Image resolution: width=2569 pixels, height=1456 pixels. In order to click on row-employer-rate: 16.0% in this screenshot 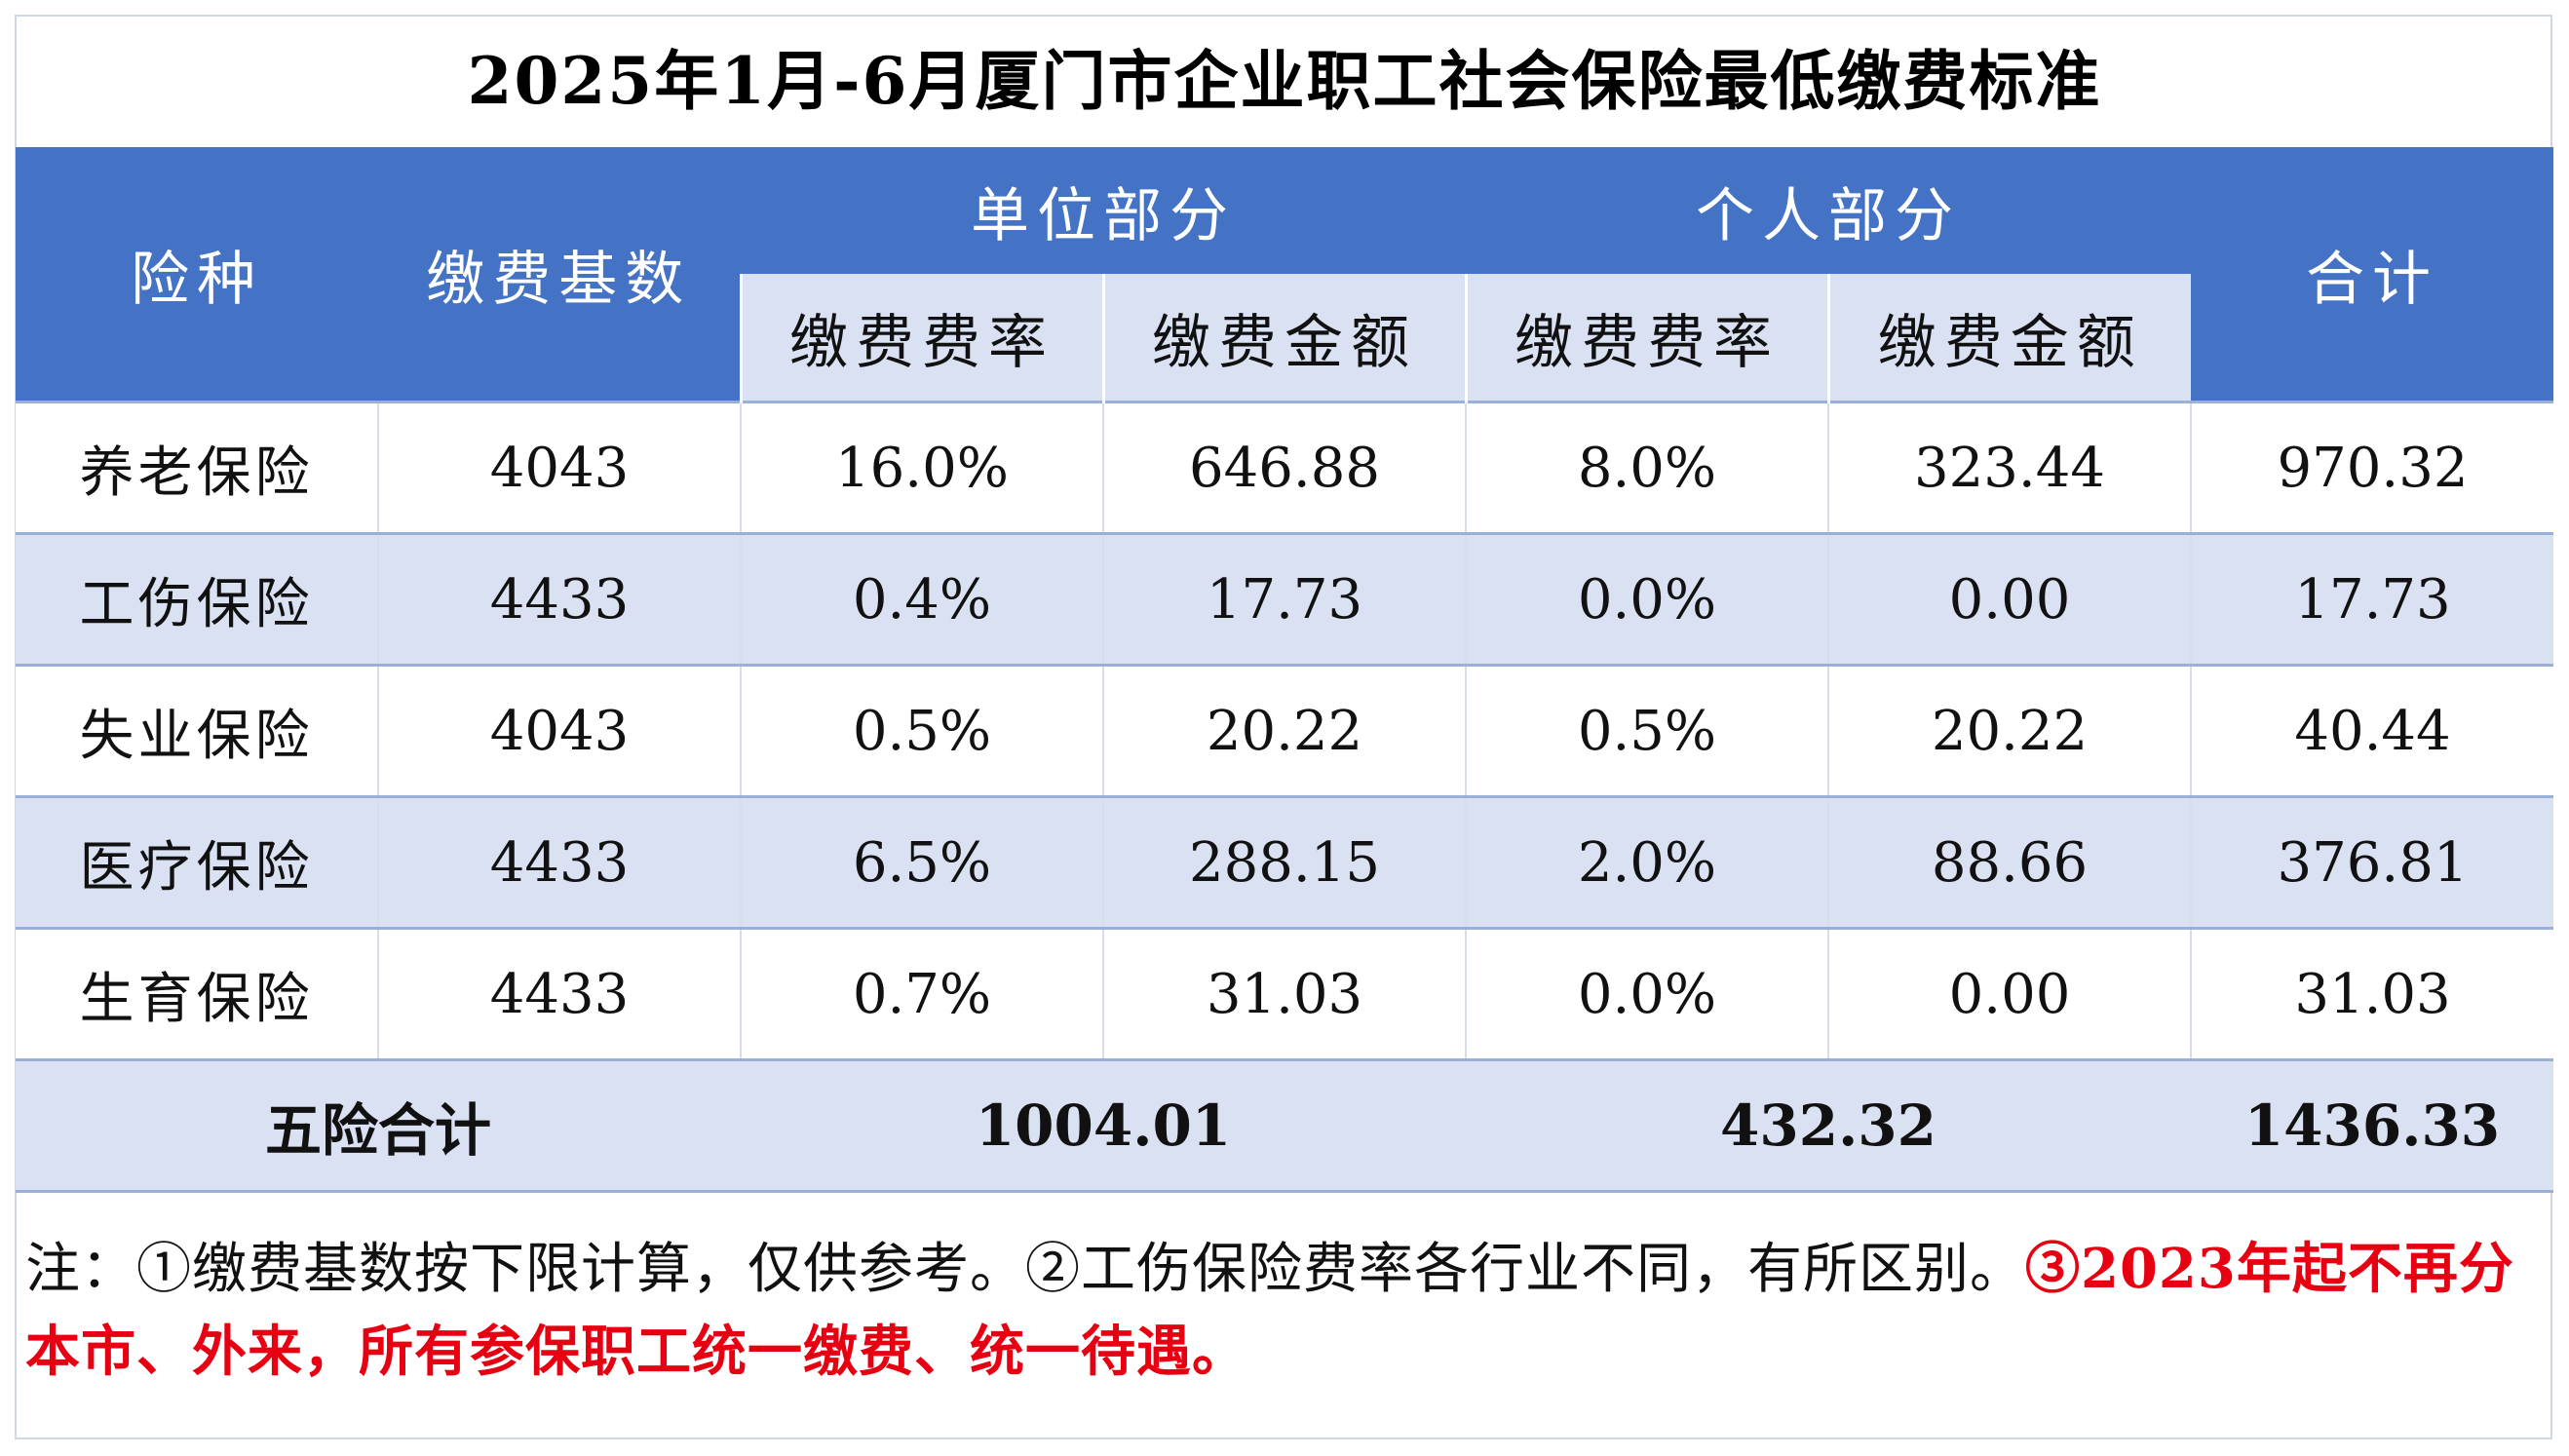, I will do `click(921, 467)`.